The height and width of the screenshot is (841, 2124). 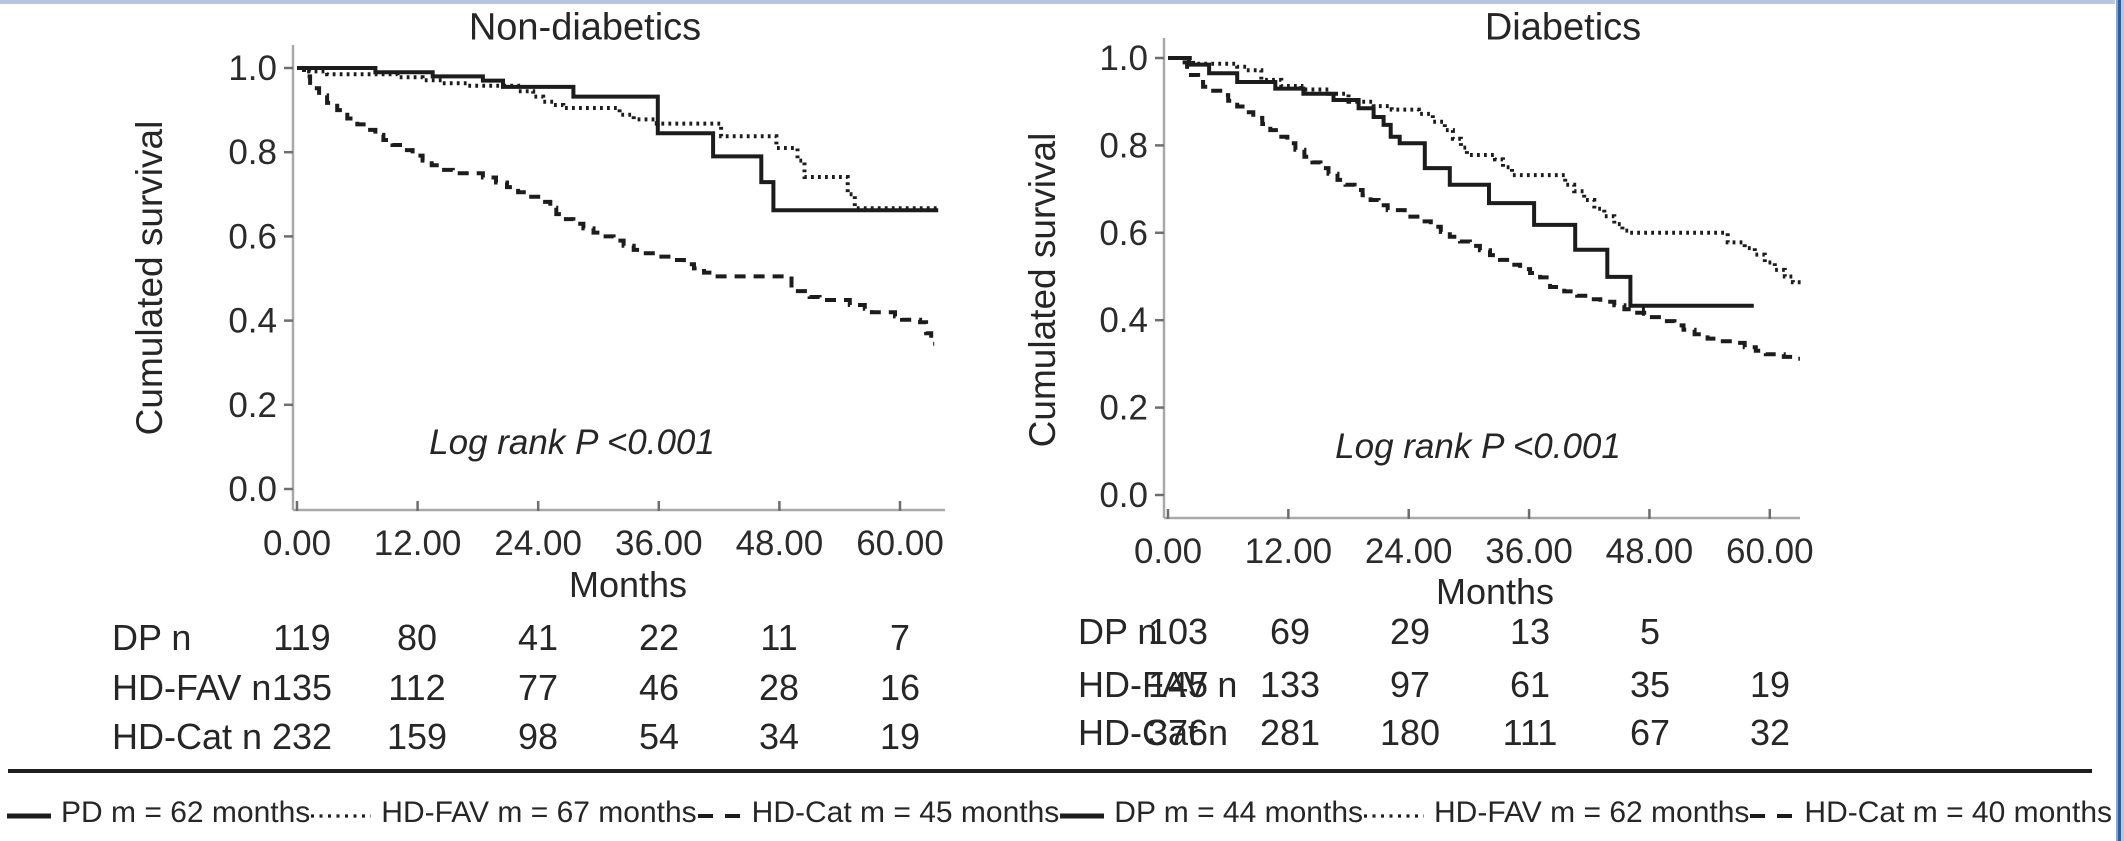 I want to click on legend-divider-rule, so click(x=1050, y=771).